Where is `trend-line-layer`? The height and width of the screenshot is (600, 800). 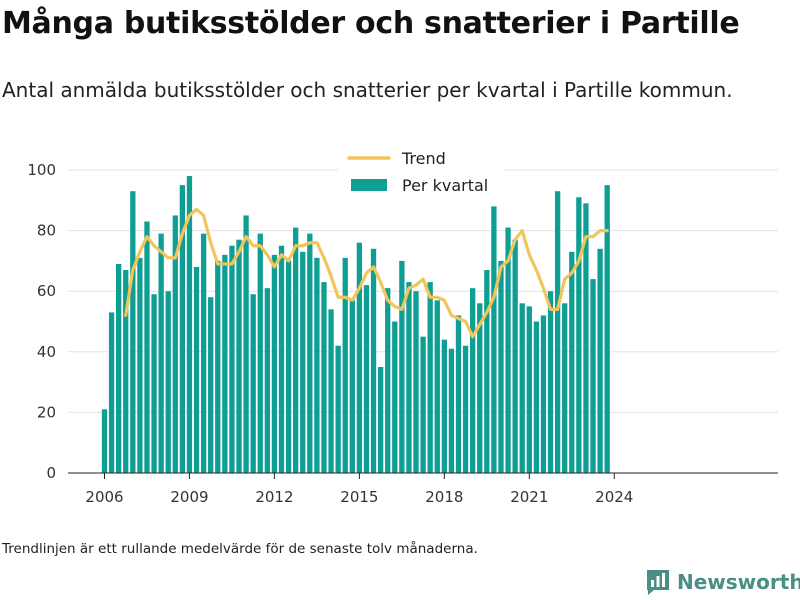
trend-line-layer is located at coordinates (366, 273).